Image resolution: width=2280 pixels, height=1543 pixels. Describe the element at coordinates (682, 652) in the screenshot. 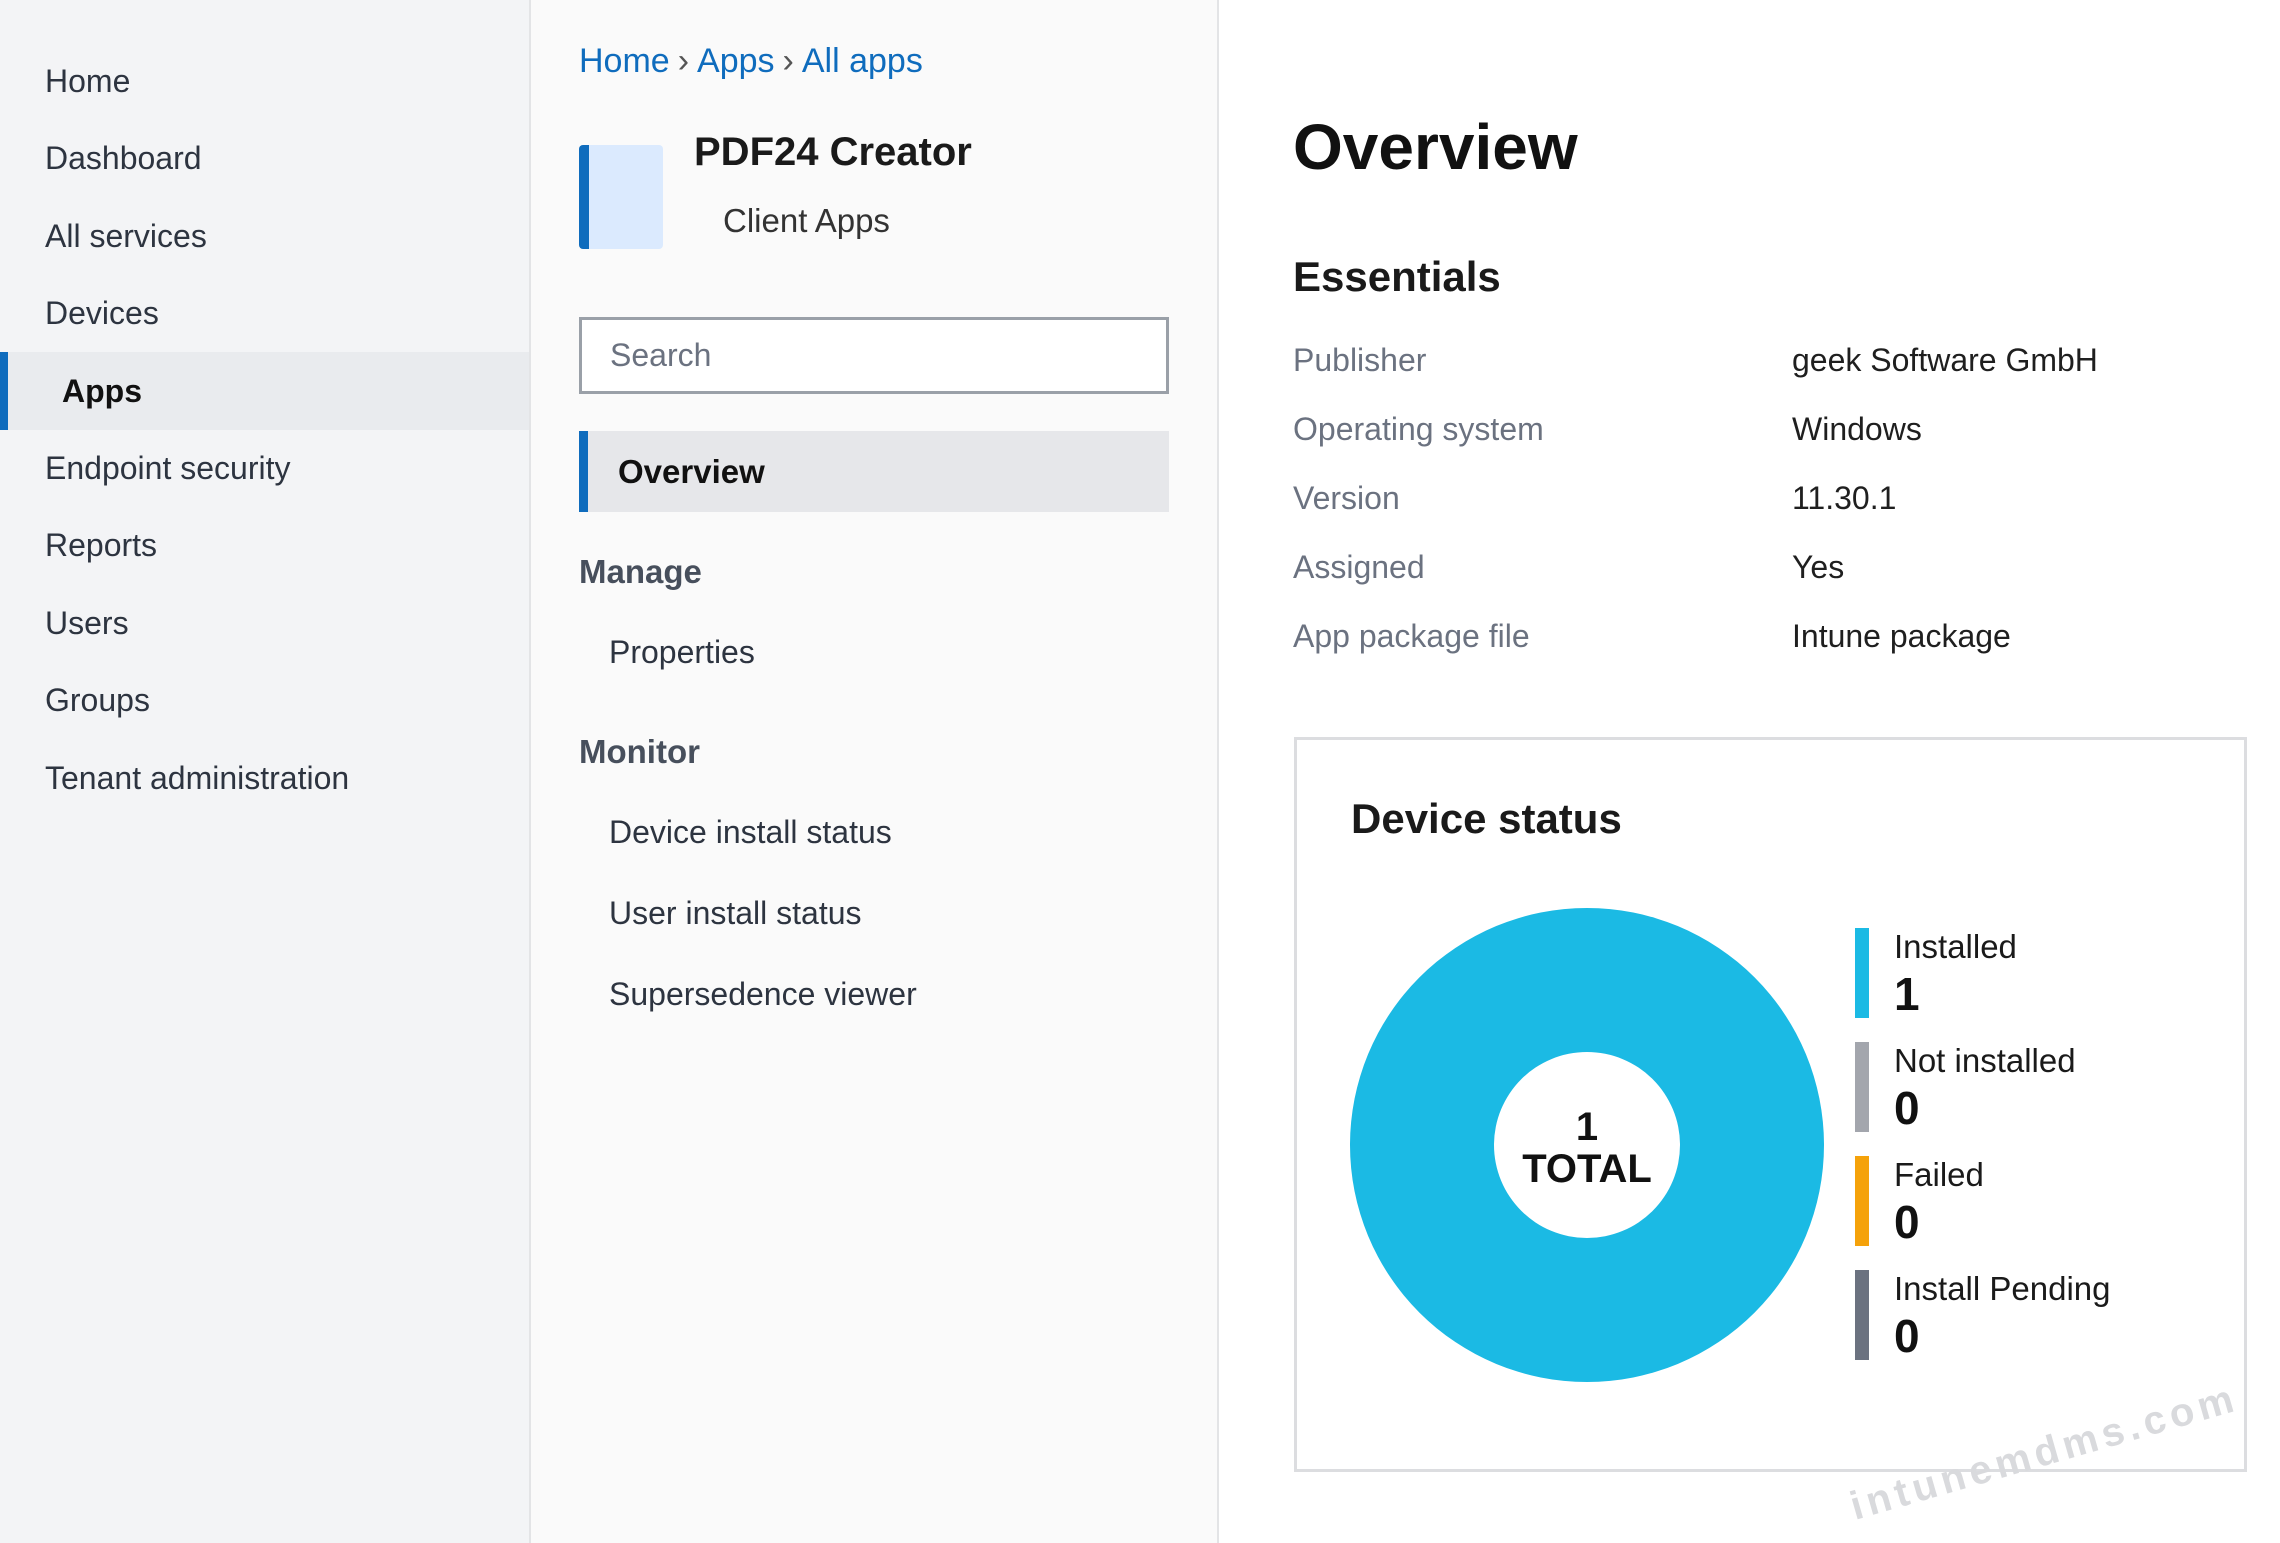

I see `menu-item: Properties` at that location.